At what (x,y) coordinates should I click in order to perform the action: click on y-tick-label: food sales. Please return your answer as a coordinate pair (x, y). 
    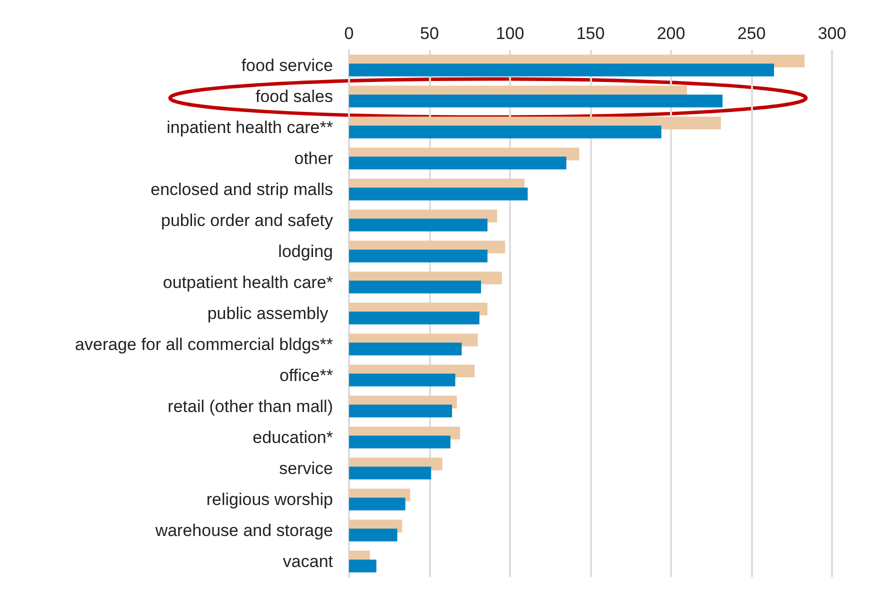
    Looking at the image, I should click on (294, 96).